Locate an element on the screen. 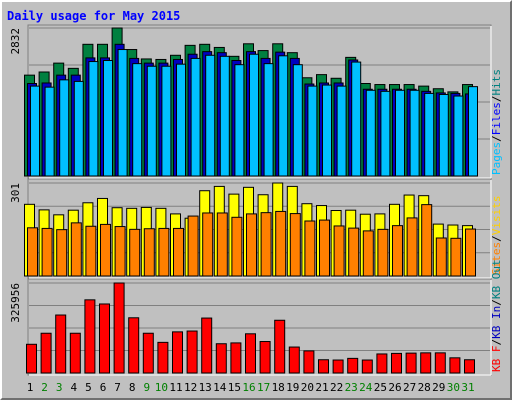 The width and height of the screenshot is (512, 400). day-label: 30 is located at coordinates (453, 387).